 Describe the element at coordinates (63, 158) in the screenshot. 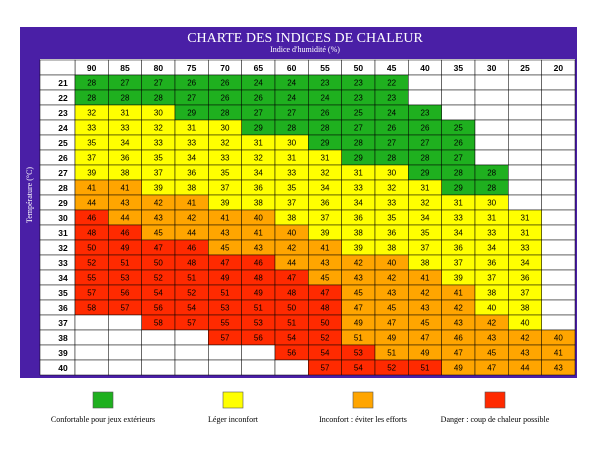

I see `row-header: 26` at that location.